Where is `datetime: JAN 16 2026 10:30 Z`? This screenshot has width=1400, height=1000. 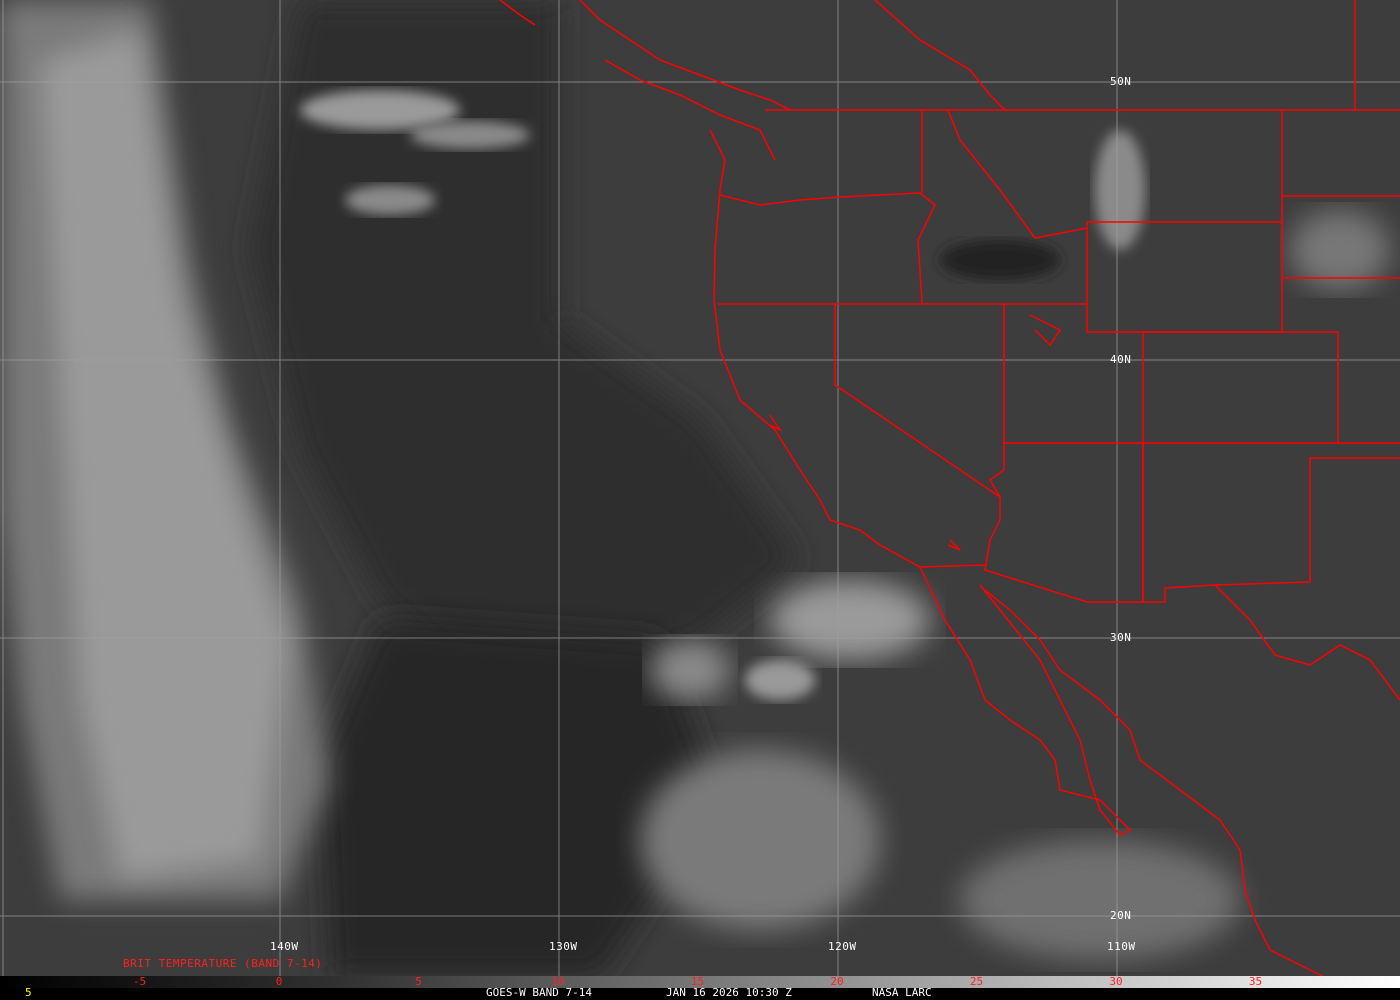 datetime: JAN 16 2026 10:30 Z is located at coordinates (729, 992).